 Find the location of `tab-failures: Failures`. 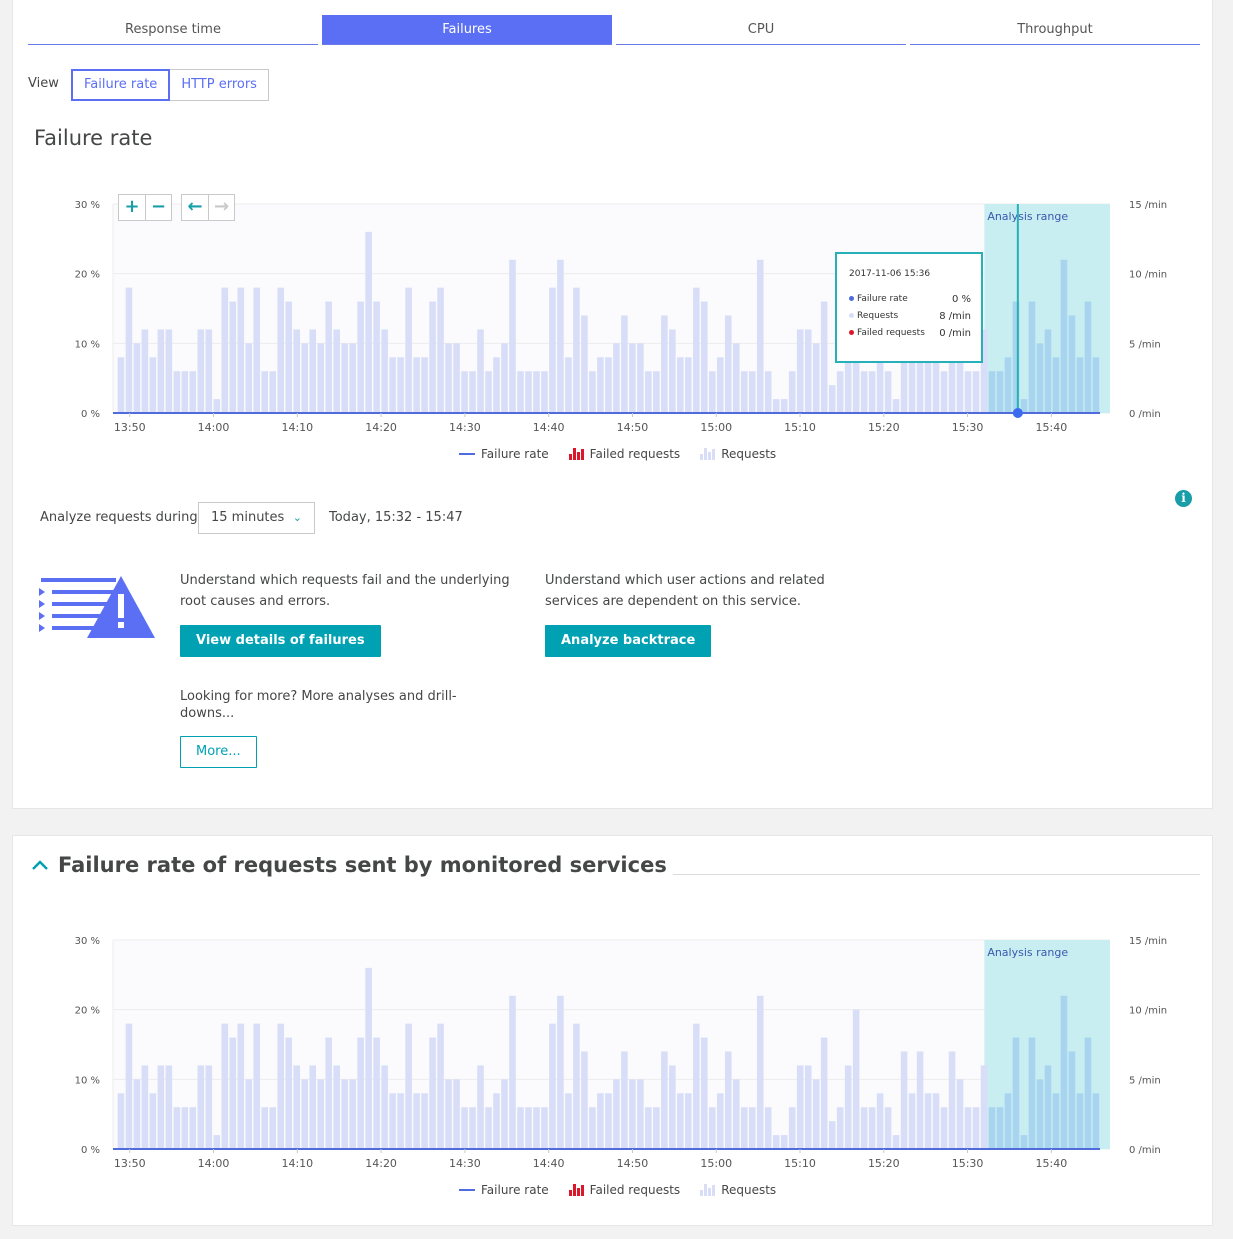

tab-failures: Failures is located at coordinates (467, 30).